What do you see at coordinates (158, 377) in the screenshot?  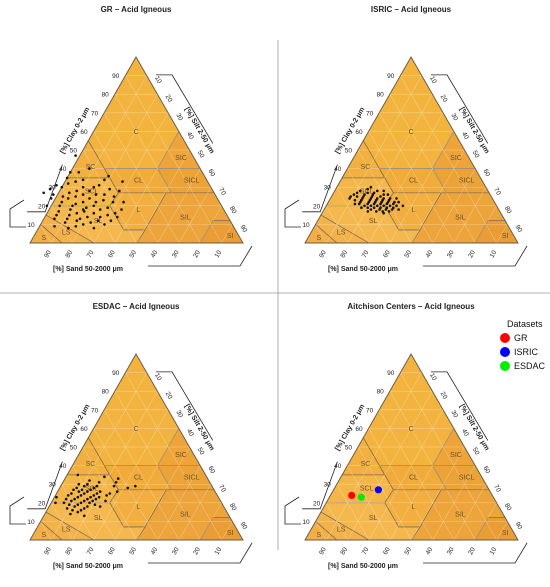 I see `silt-tick-label: 10` at bounding box center [158, 377].